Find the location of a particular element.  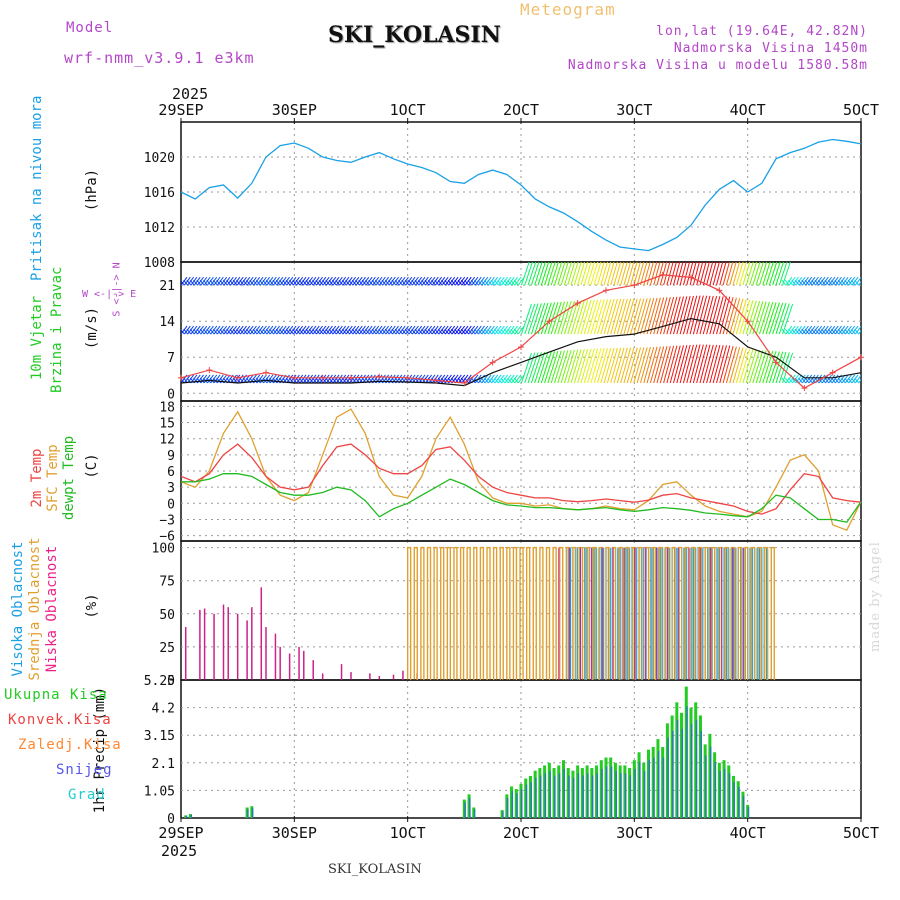

y-tick-label: 0 is located at coordinates (171, 681).